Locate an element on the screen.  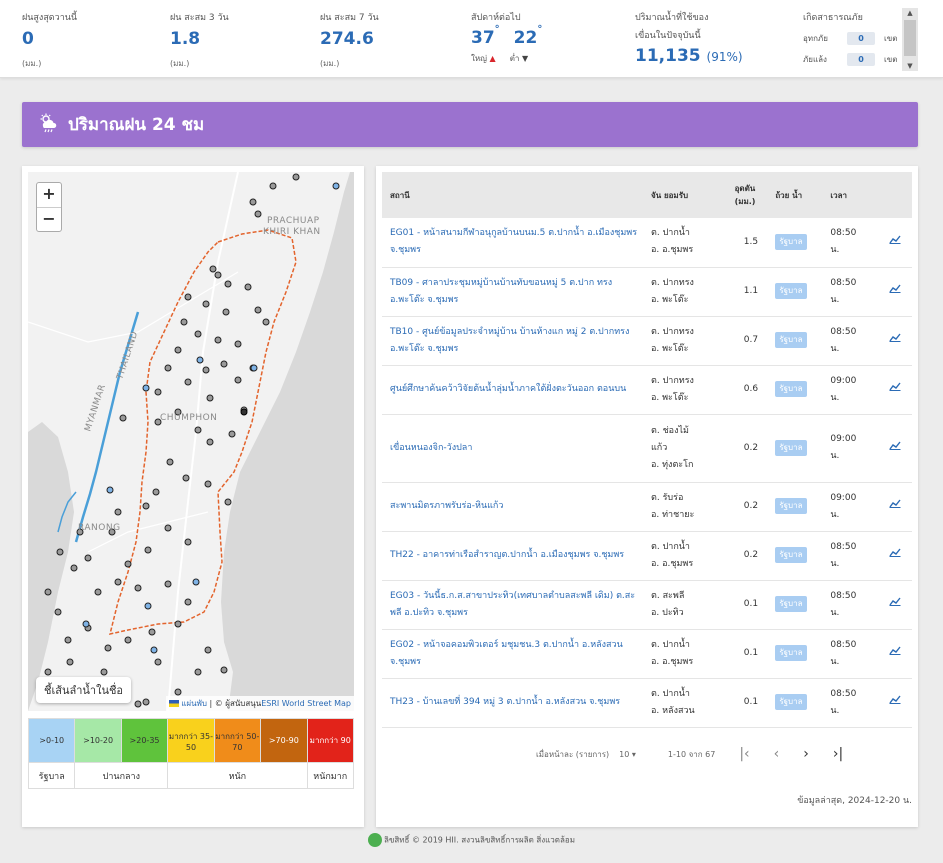
river-toggle-button: ชี้เส้นลำน้ำในชื่อ is located at coordinates (84, 690).